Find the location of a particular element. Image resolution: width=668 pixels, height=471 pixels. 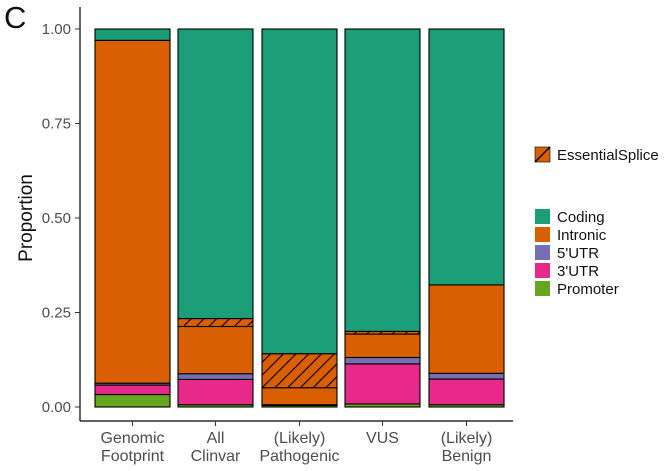

legend-label: Promoter is located at coordinates (588, 289).